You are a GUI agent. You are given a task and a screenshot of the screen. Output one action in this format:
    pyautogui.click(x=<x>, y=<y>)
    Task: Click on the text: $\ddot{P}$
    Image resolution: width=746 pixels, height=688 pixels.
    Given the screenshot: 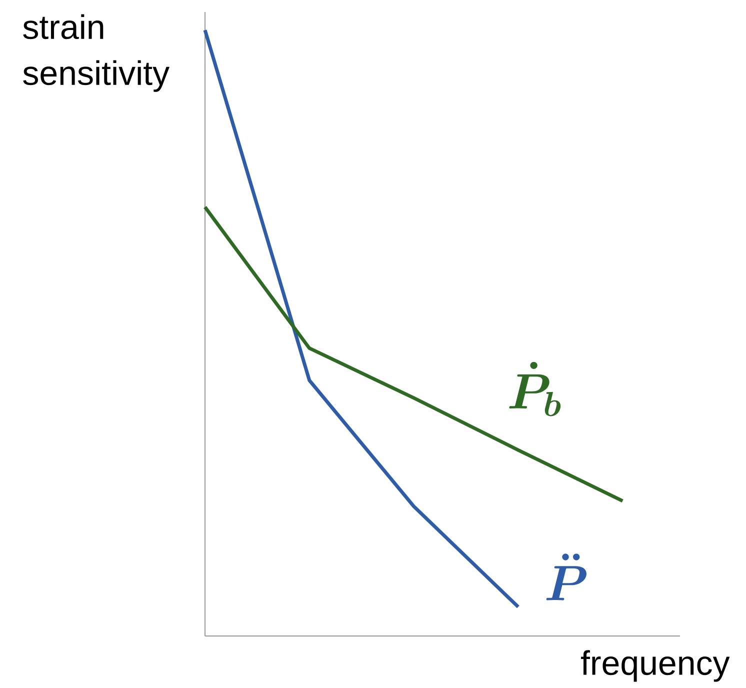 What is the action you would take?
    pyautogui.click(x=566, y=577)
    